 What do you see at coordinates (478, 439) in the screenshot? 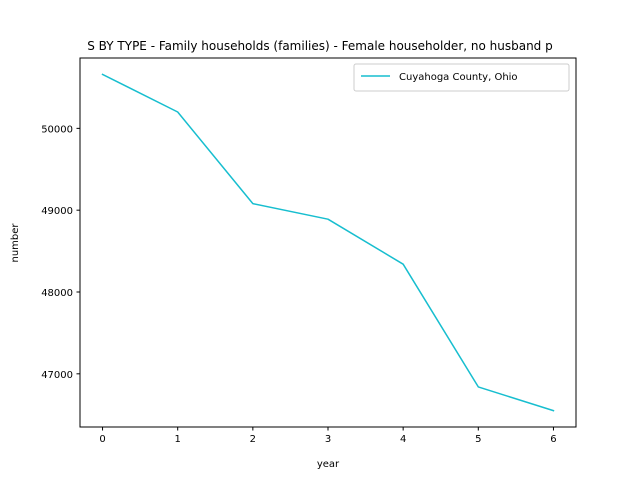
I see `x-tick-label: 5` at bounding box center [478, 439].